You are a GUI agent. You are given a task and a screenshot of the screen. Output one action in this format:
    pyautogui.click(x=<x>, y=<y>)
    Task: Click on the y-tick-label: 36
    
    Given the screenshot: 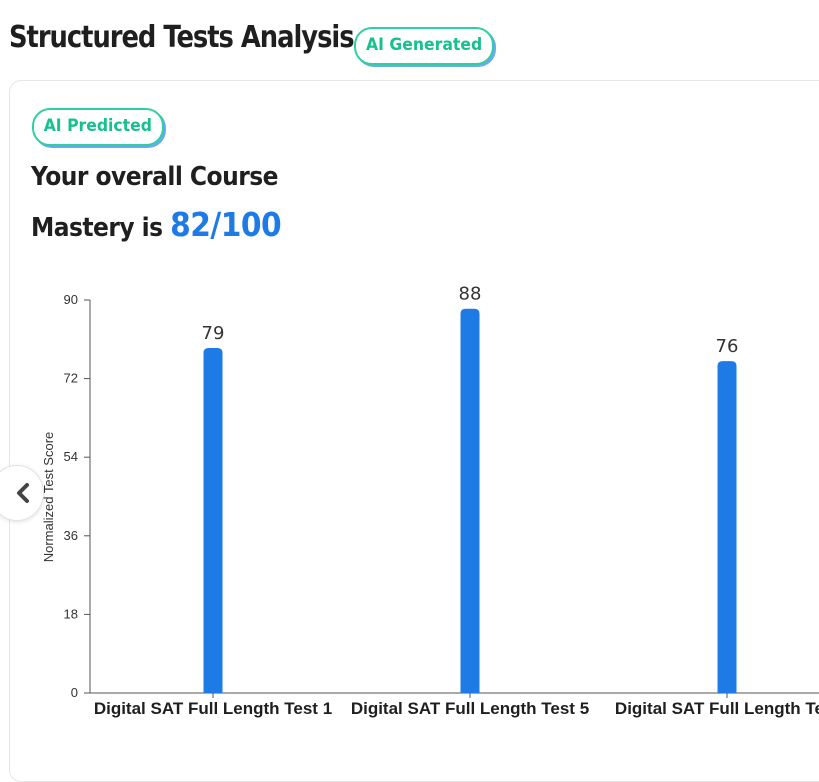 What is the action you would take?
    pyautogui.click(x=71, y=535)
    